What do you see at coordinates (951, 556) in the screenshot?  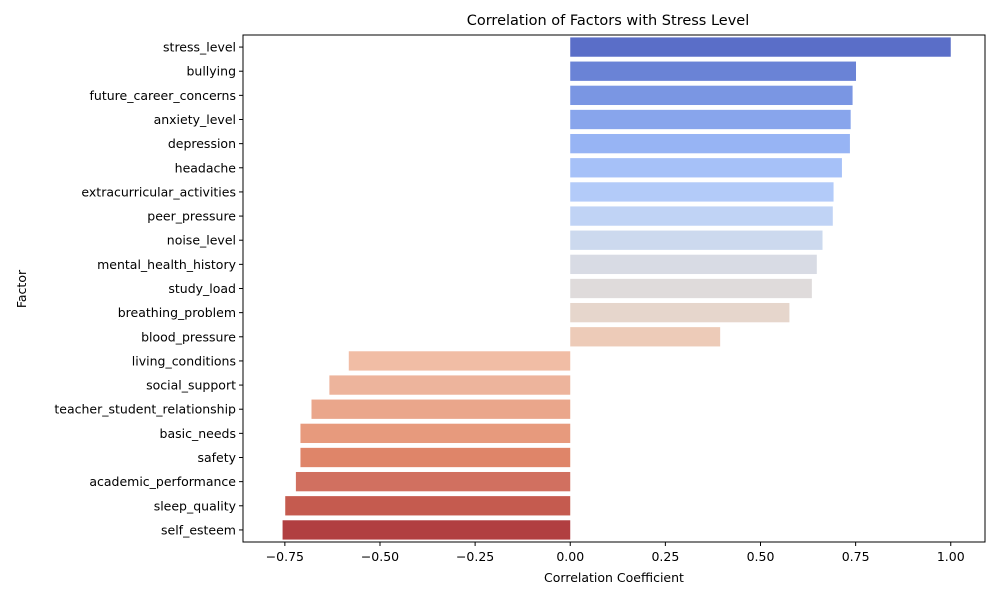 I see `x-tick-label: 1.00` at bounding box center [951, 556].